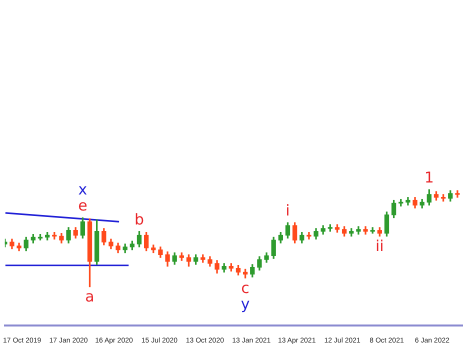  What do you see at coordinates (139, 219) in the screenshot?
I see `annotation: b` at bounding box center [139, 219].